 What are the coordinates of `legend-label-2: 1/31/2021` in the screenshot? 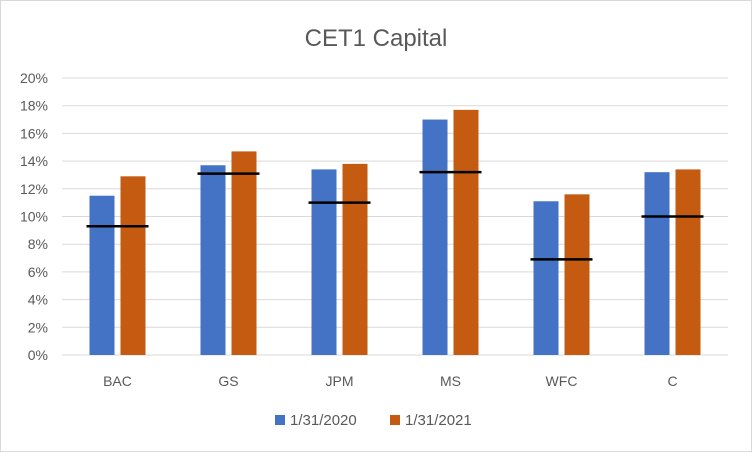 It's located at (438, 420).